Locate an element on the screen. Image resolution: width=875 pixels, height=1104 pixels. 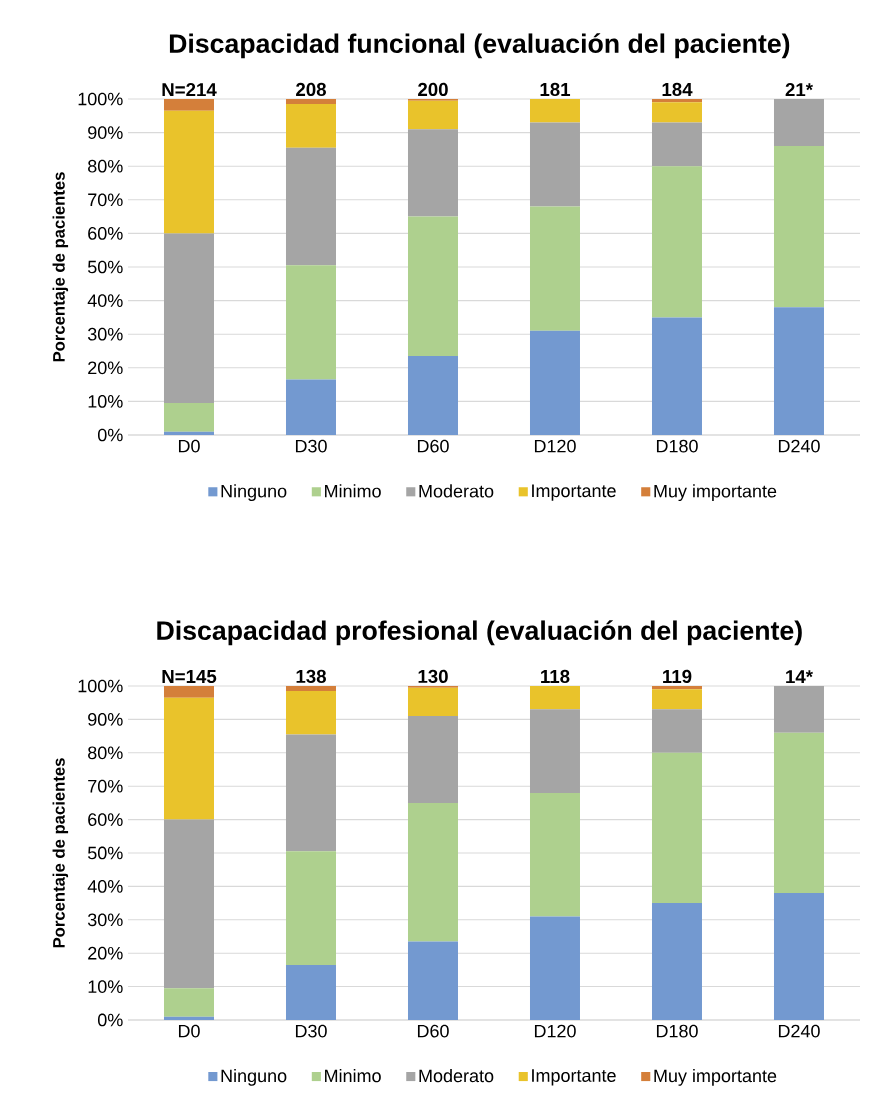
annotation: 130 is located at coordinates (433, 676).